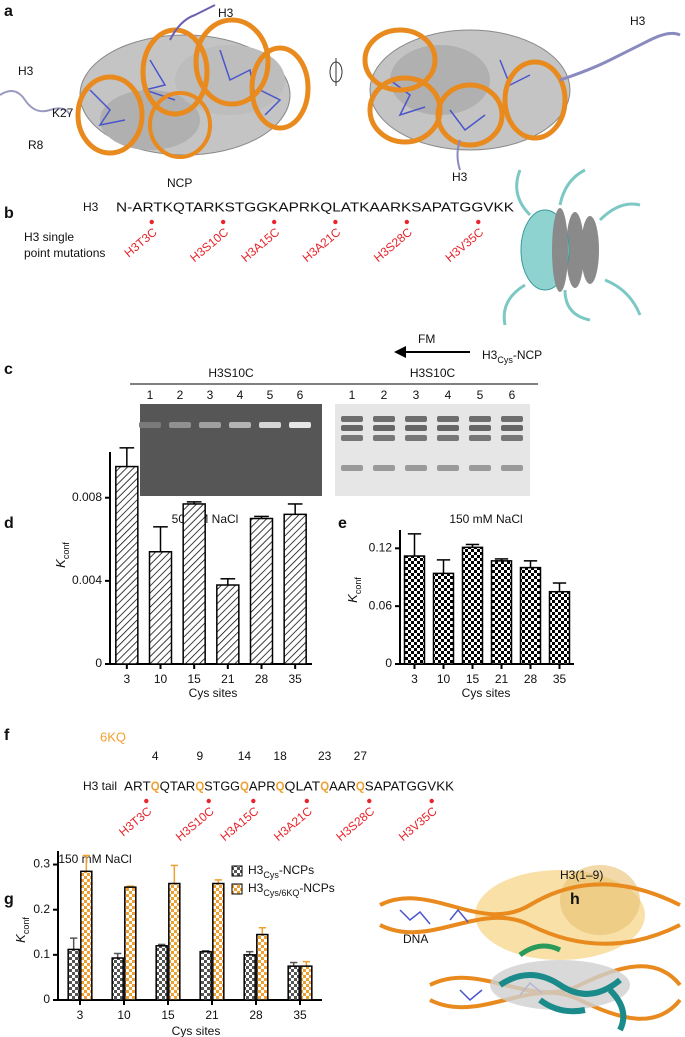  What do you see at coordinates (361, 756) in the screenshot?
I see `position-number: 27` at bounding box center [361, 756].